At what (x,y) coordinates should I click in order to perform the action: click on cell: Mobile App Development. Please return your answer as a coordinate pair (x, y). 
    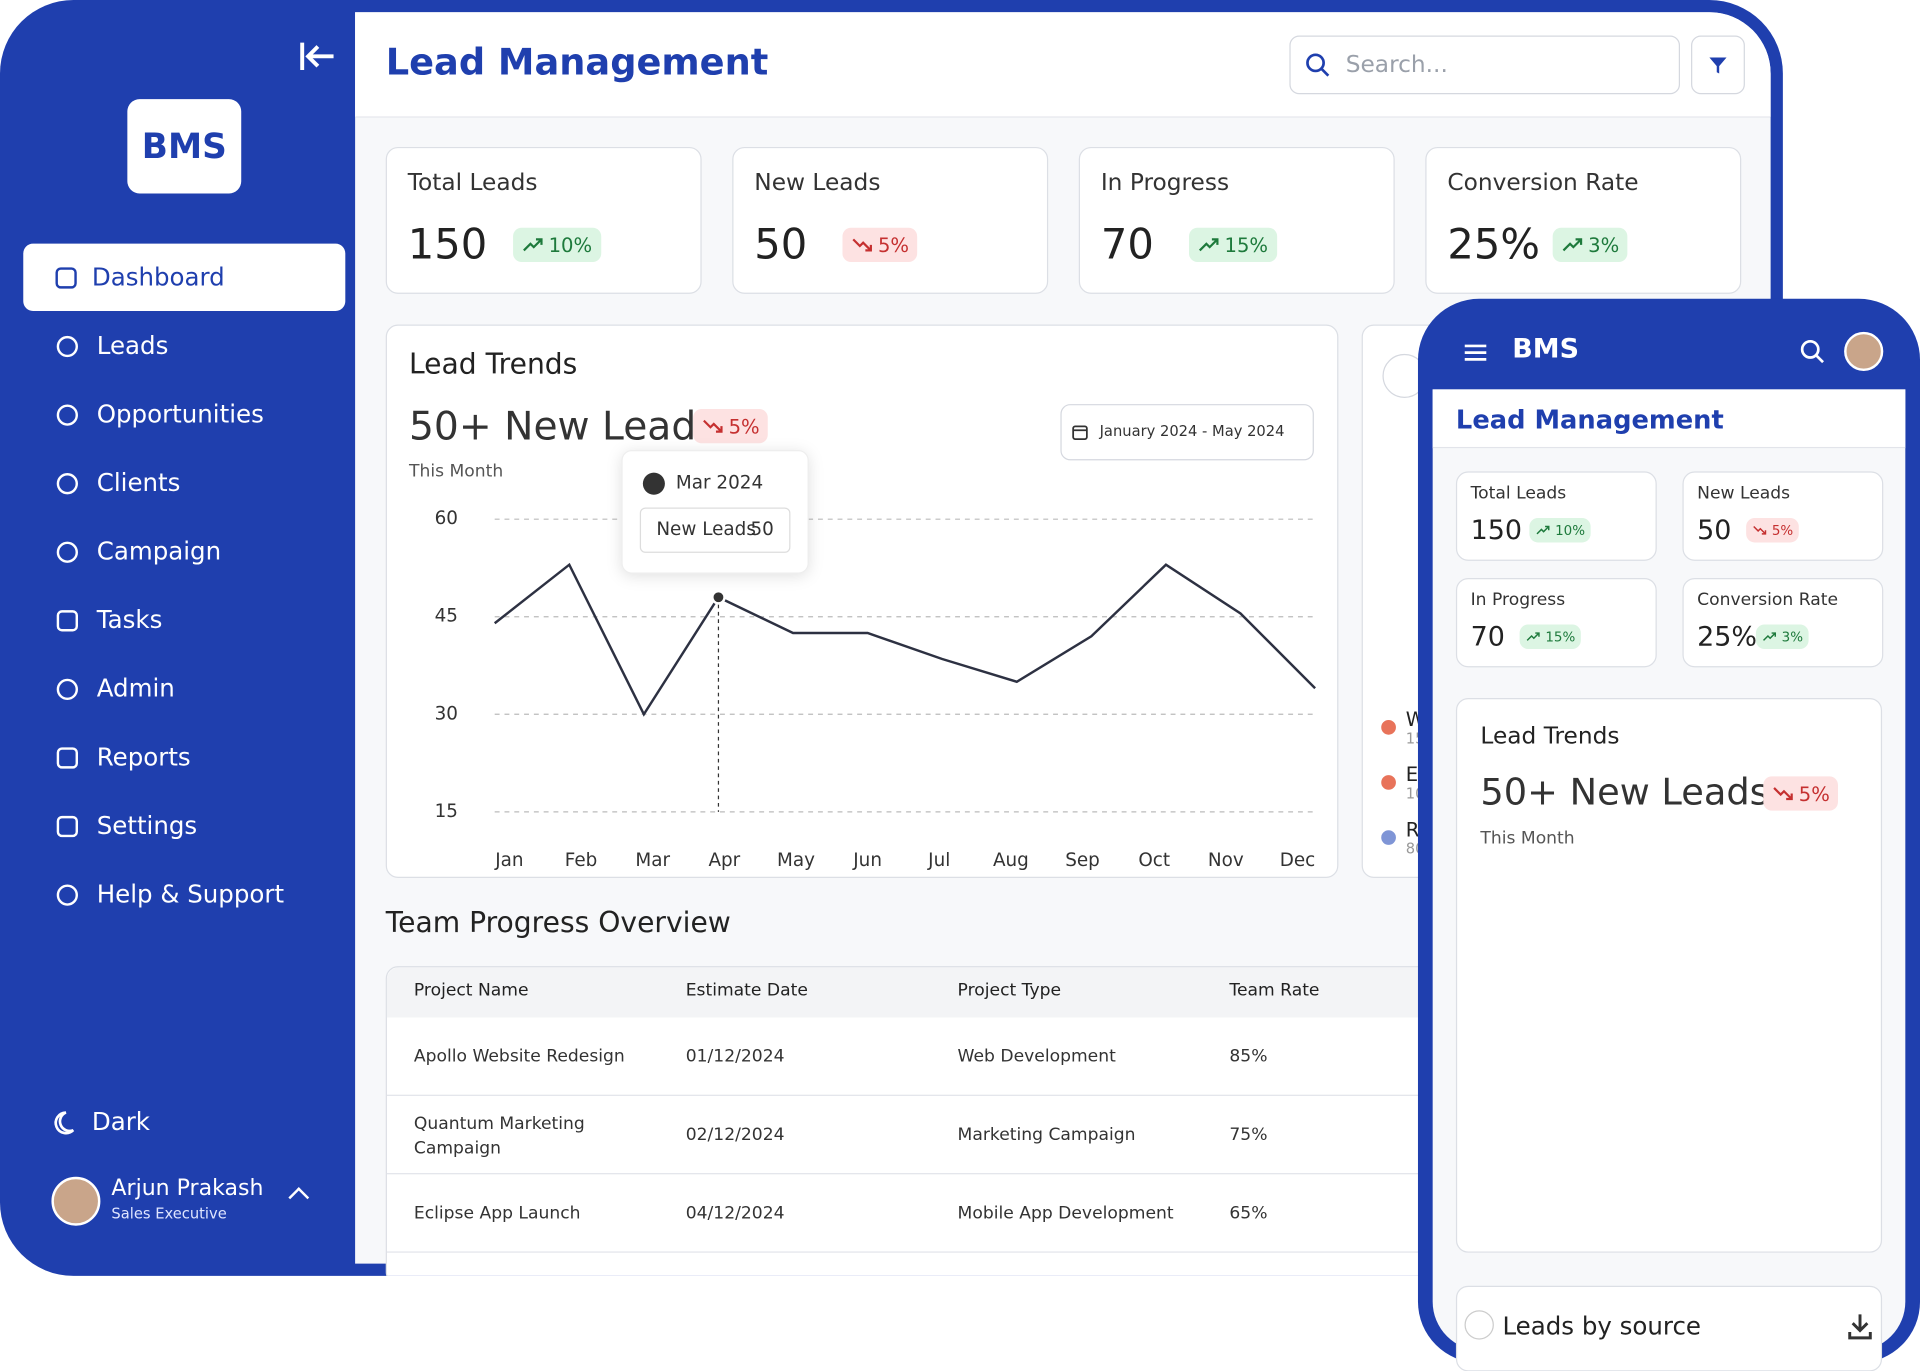
    Looking at the image, I should click on (1065, 1213).